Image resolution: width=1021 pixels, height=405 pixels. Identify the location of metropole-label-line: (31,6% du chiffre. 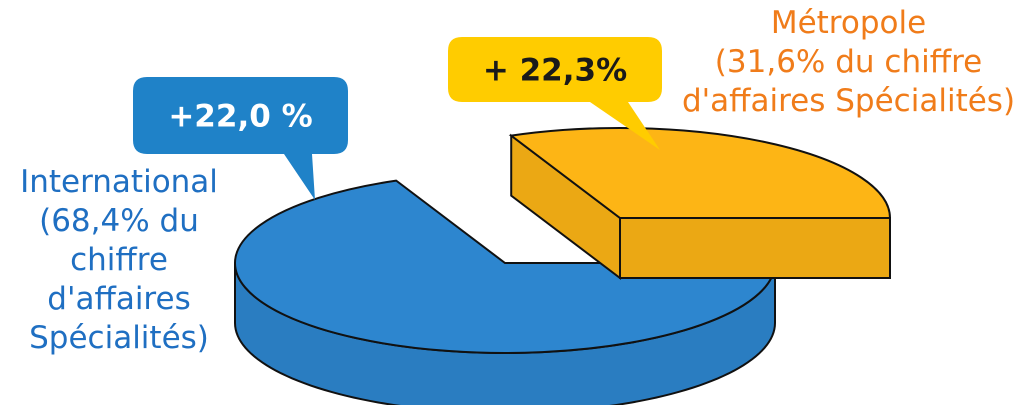
(848, 62).